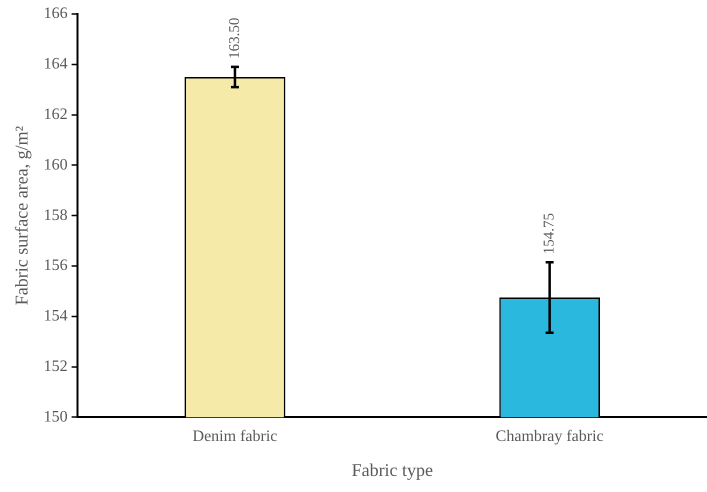  I want to click on y-tick-label: 156, so click(56, 265).